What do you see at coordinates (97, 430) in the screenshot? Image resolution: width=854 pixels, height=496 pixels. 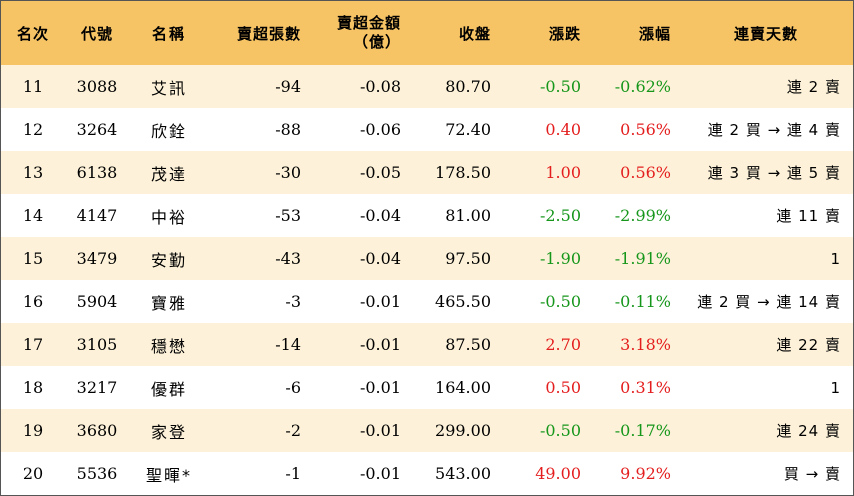 I see `cell-code: 3680` at bounding box center [97, 430].